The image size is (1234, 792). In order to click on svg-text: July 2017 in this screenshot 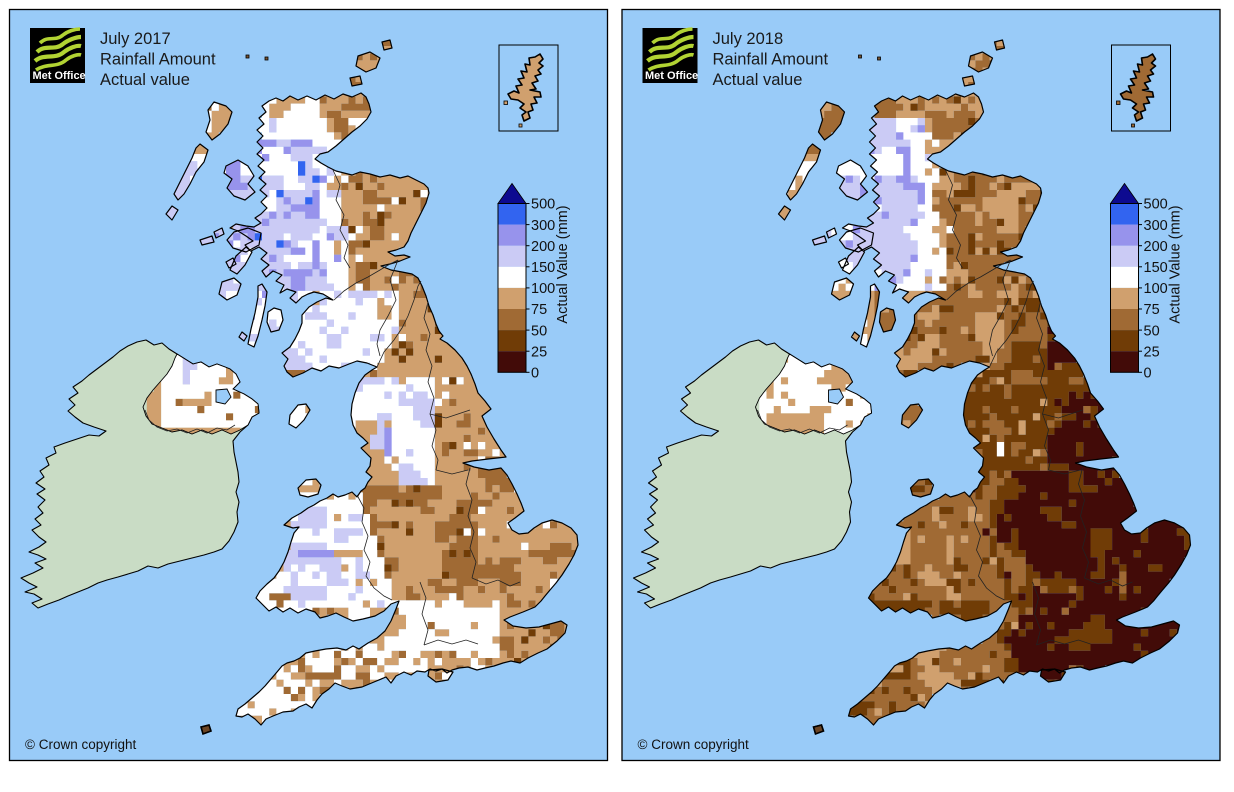, I will do `click(135, 39)`.